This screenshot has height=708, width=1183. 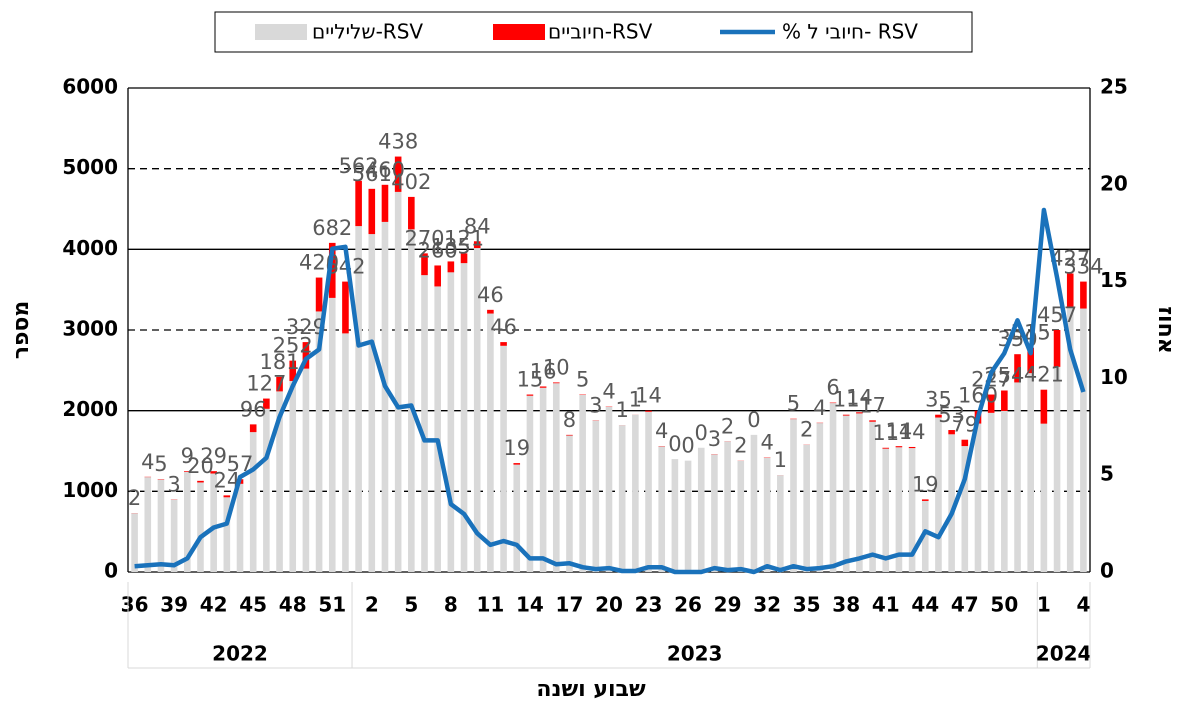 I want to click on data-label: 682, so click(x=332, y=228).